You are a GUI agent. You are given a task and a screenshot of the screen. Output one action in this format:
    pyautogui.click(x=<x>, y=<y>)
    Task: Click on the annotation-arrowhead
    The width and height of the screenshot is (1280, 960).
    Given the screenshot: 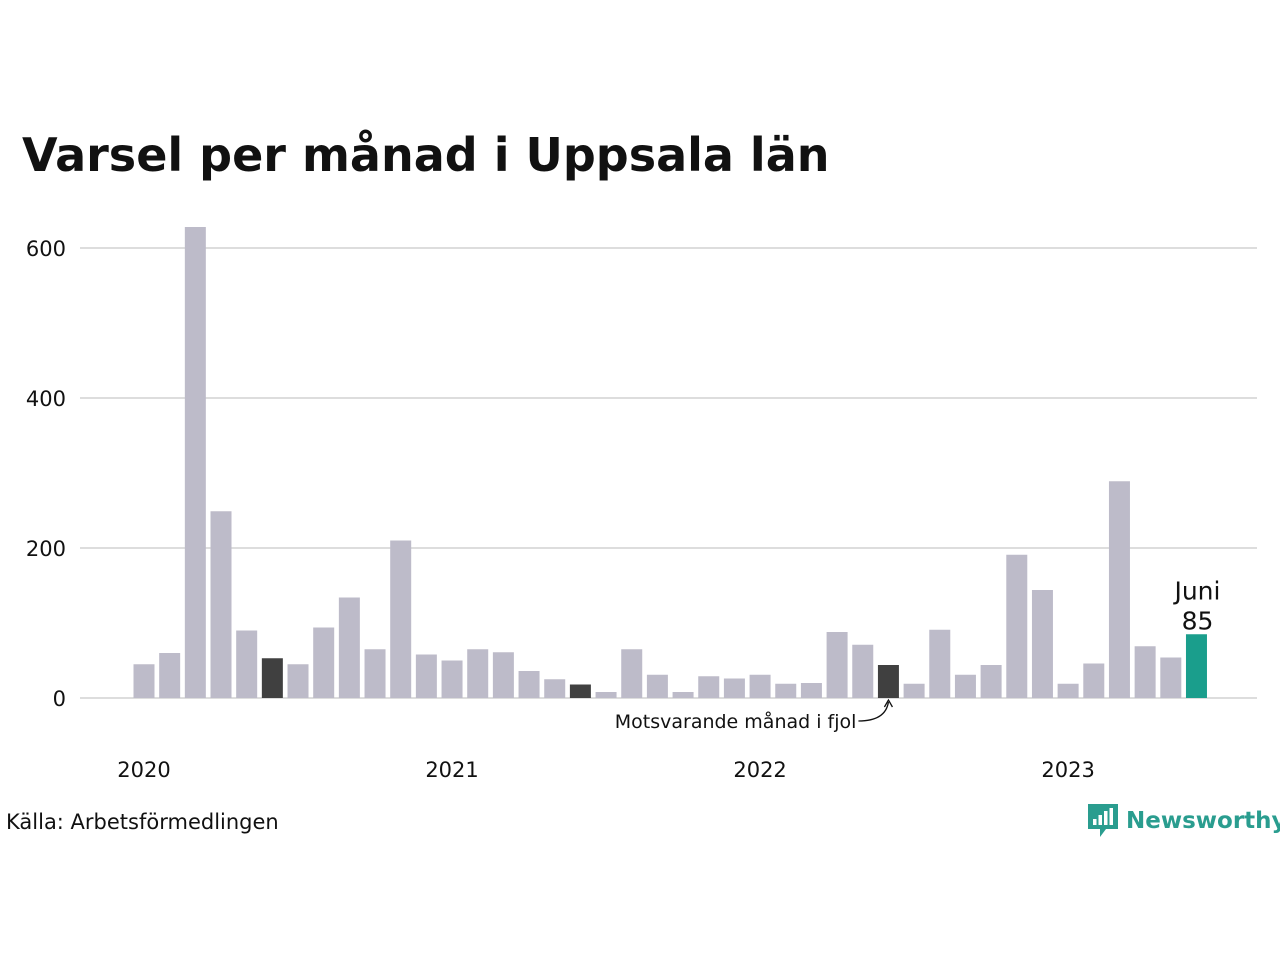 What is the action you would take?
    pyautogui.click(x=888, y=703)
    